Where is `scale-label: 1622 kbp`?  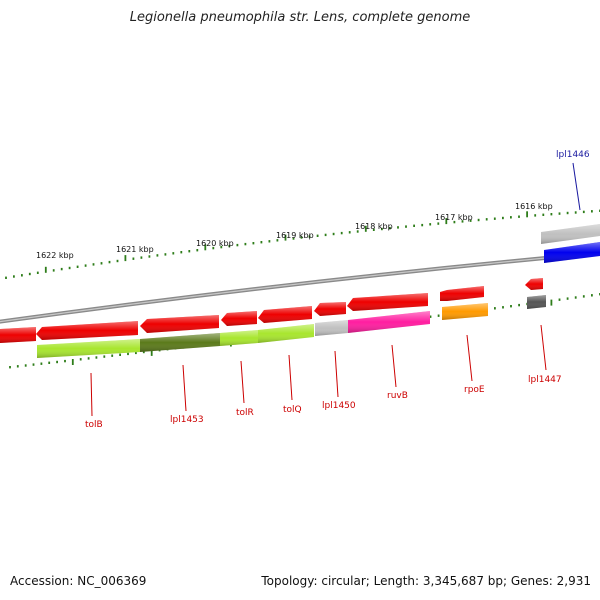
scale-label: 1622 kbp is located at coordinates (55, 255).